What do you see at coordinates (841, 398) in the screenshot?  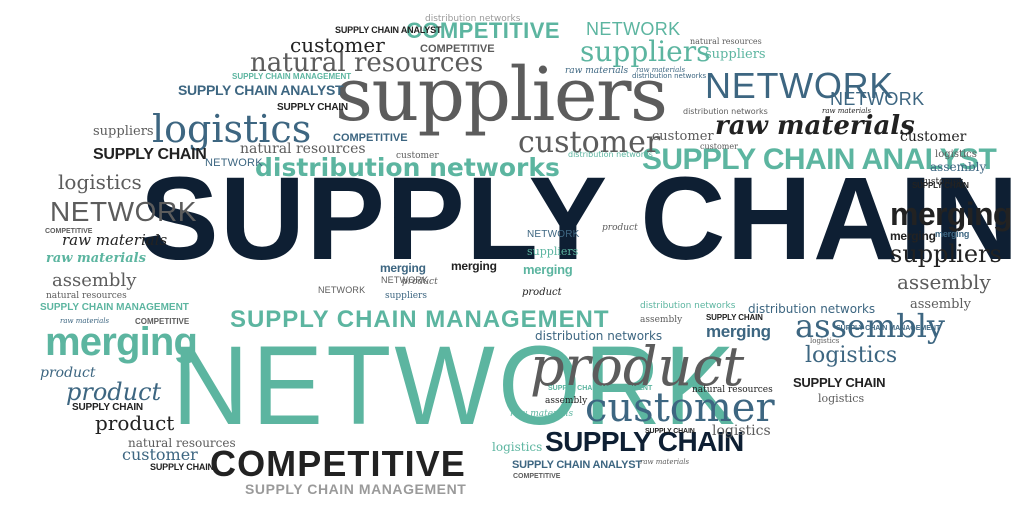 I see `word-logistics-right-tiny: logistics` at bounding box center [841, 398].